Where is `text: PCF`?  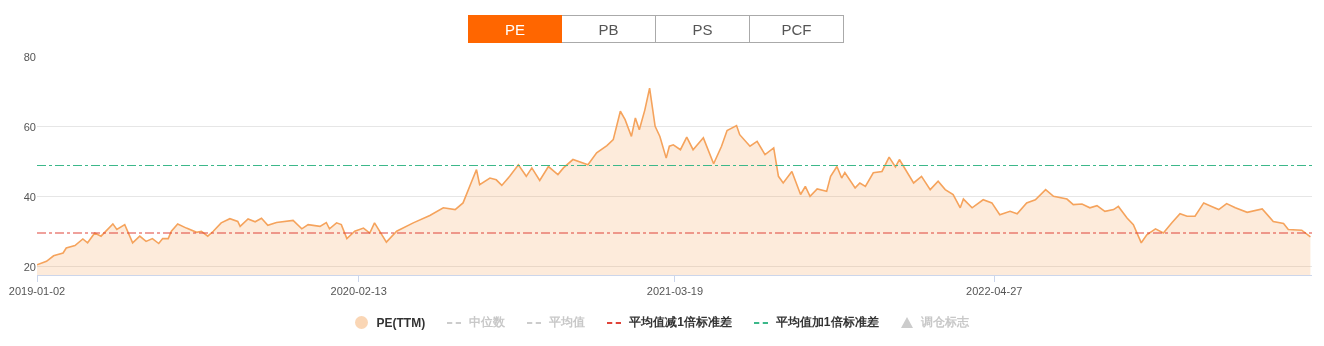 text: PCF is located at coordinates (797, 29).